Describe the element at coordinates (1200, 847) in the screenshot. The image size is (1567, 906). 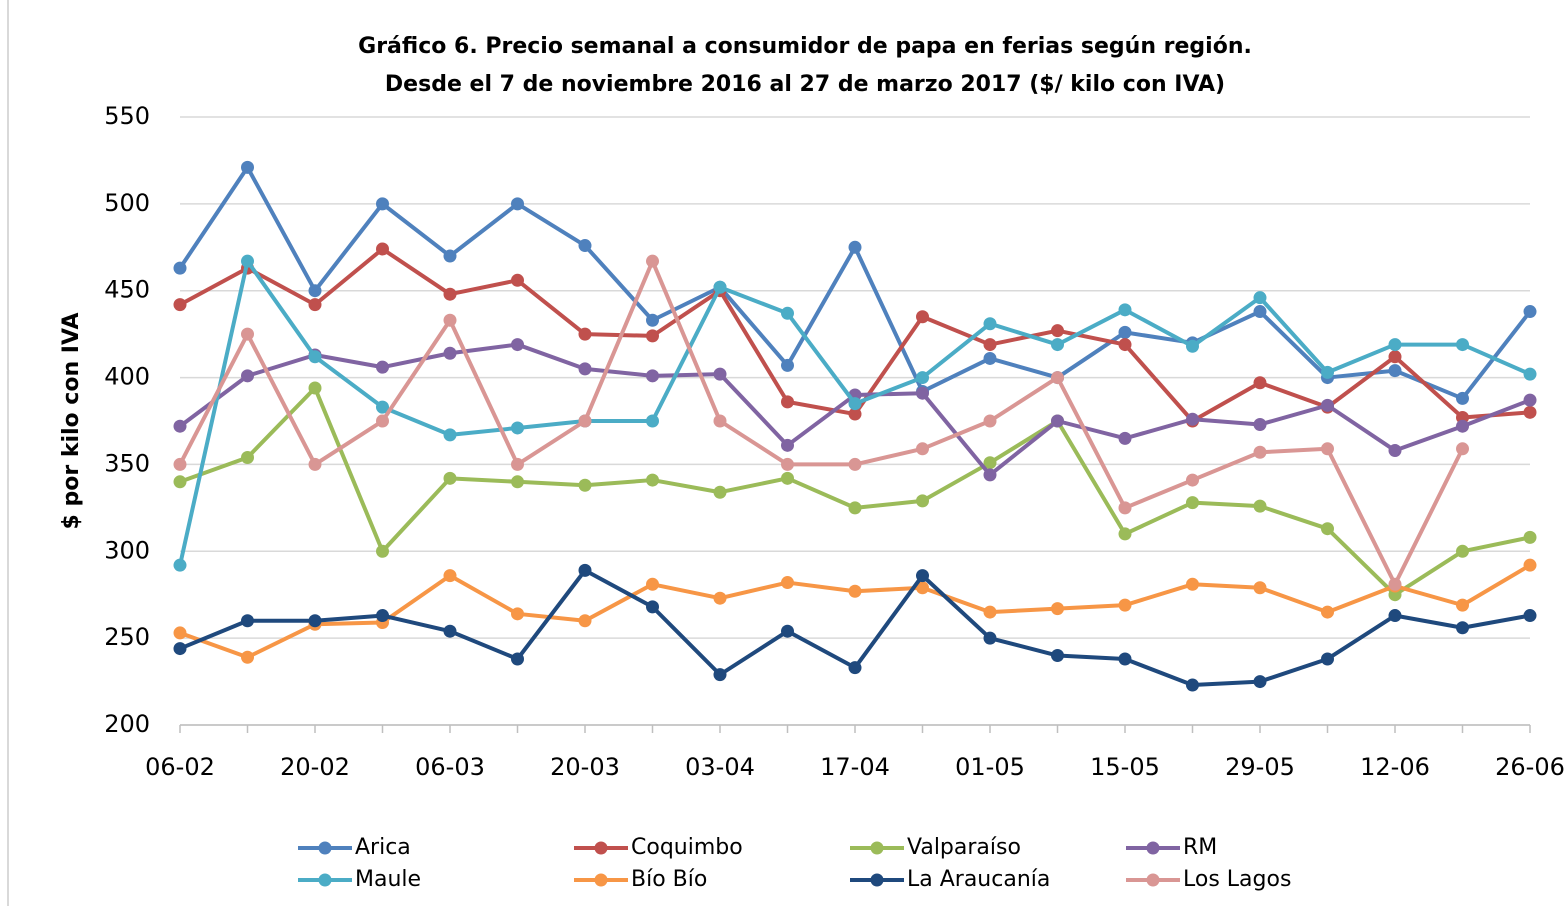
I see `legend-label: RM` at that location.